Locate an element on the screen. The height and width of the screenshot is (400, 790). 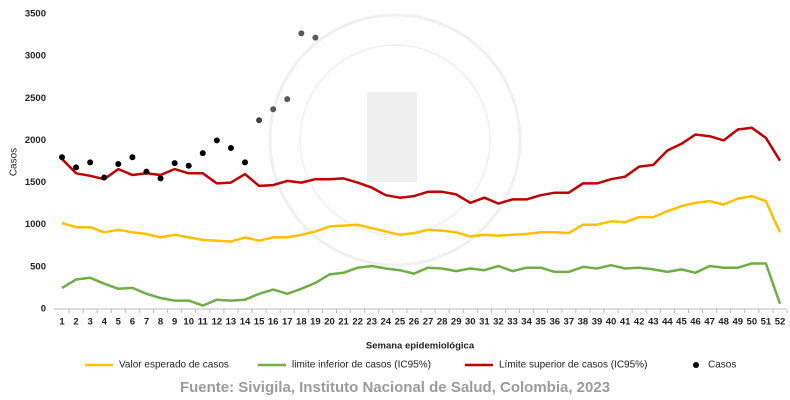
x-tick-label: 11 is located at coordinates (203, 322).